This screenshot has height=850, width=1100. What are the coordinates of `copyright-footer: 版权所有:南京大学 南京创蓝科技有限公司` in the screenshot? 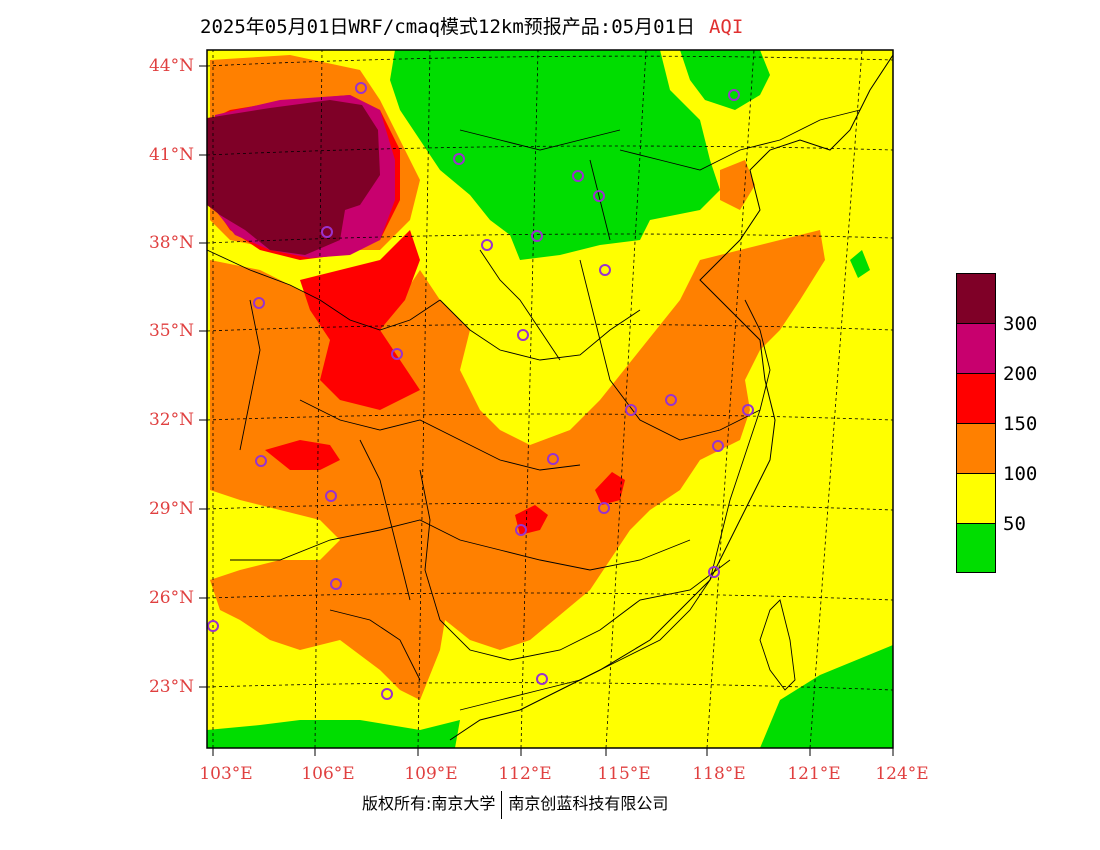 It's located at (515, 804).